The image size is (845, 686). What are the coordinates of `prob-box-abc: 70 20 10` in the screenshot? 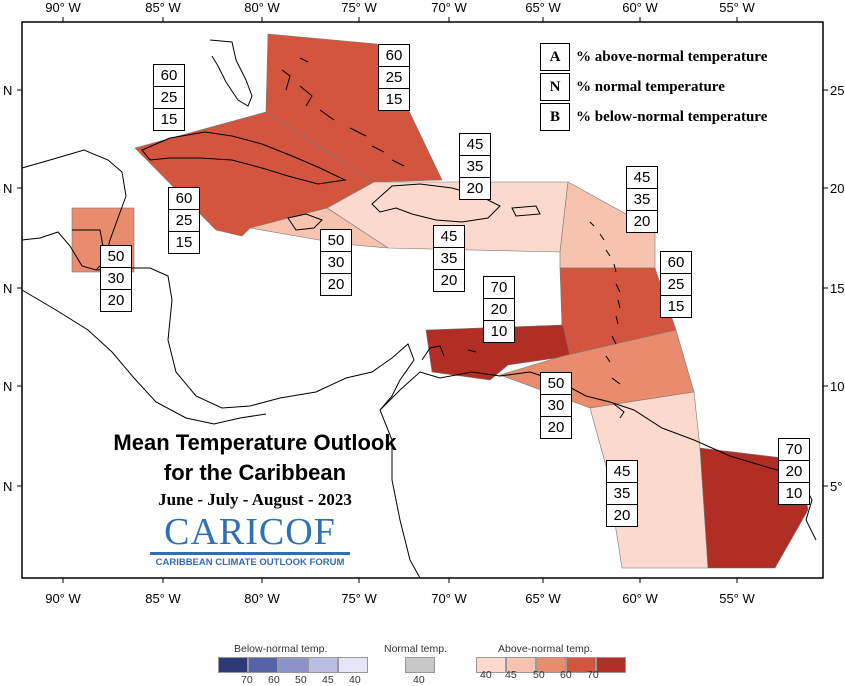 It's located at (499, 309).